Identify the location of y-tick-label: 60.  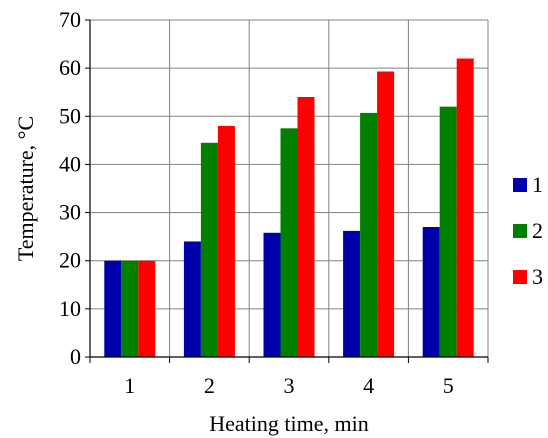
(70, 67).